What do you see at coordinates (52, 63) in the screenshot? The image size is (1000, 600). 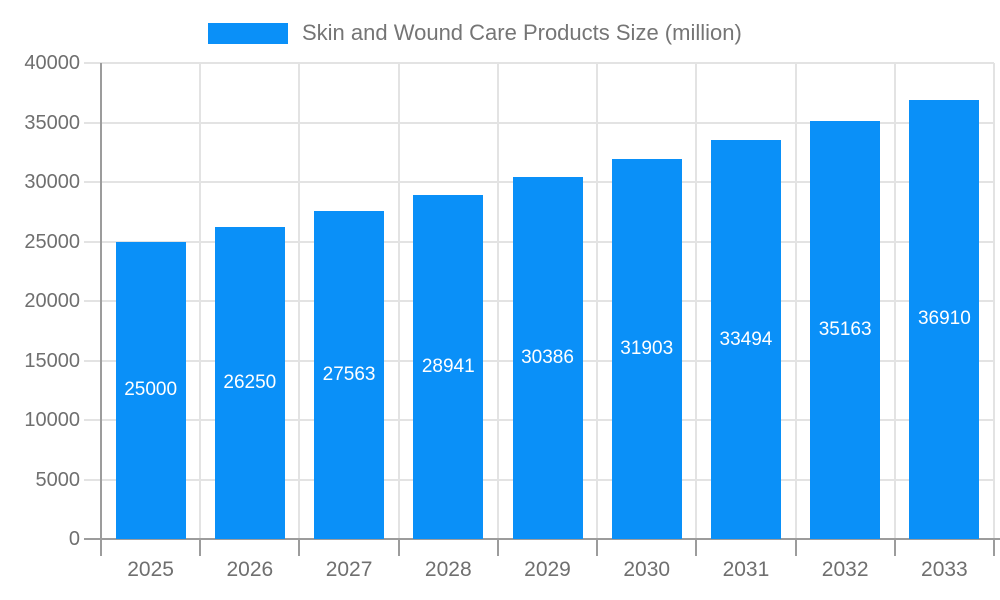 I see `y-axis-label: 40000` at bounding box center [52, 63].